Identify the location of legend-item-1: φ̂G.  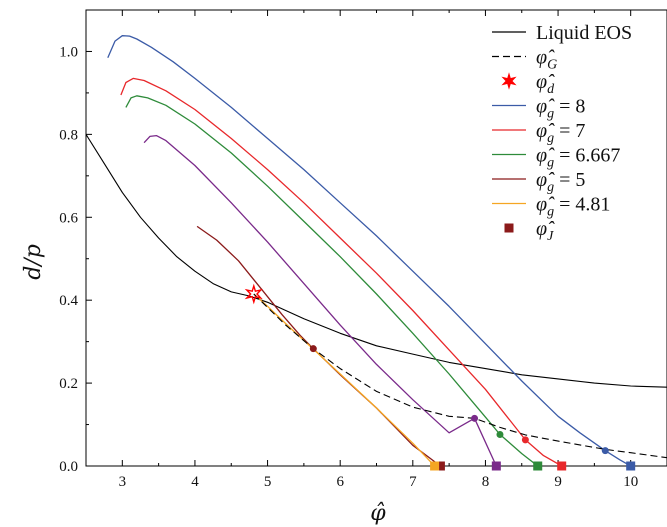
(524, 60).